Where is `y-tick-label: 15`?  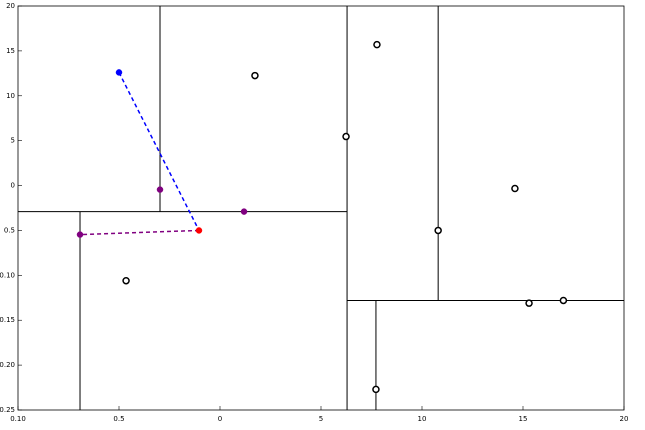
y-tick-label: 15 is located at coordinates (10, 51).